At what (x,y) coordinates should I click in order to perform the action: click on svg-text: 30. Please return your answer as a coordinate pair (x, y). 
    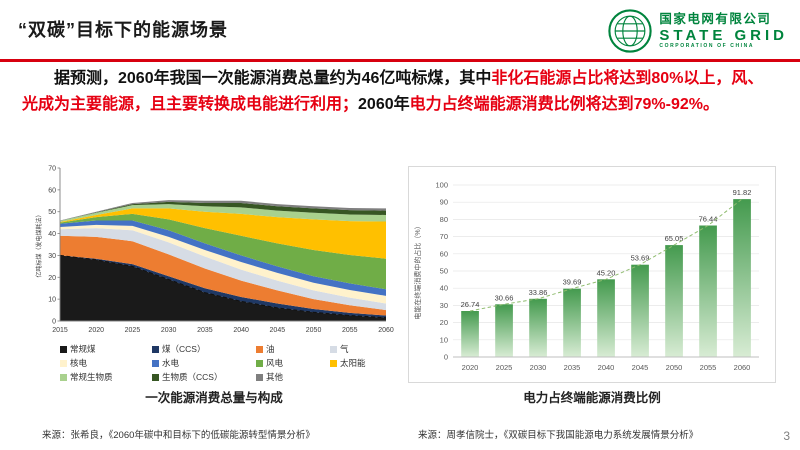
    Looking at the image, I should click on (52, 256).